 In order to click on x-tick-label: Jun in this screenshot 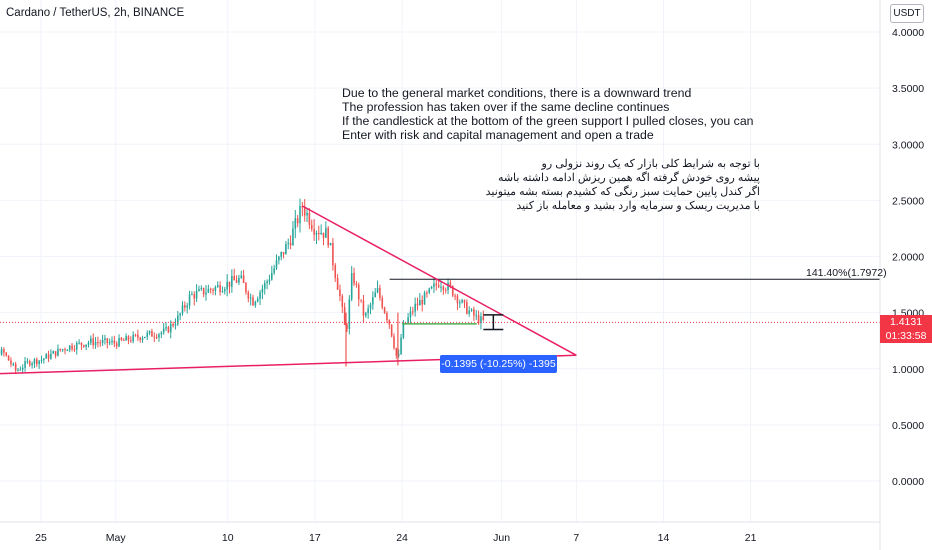, I will do `click(501, 538)`.